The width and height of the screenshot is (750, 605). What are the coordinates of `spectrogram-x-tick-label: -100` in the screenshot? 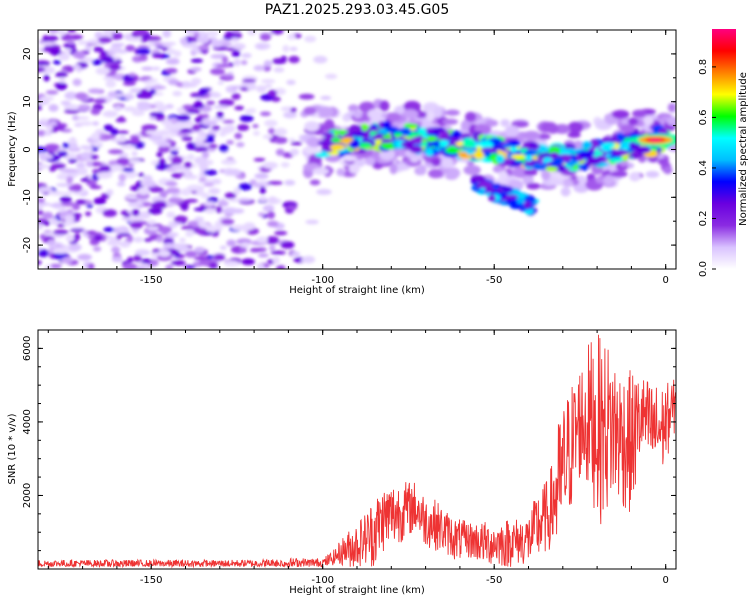 It's located at (322, 280).